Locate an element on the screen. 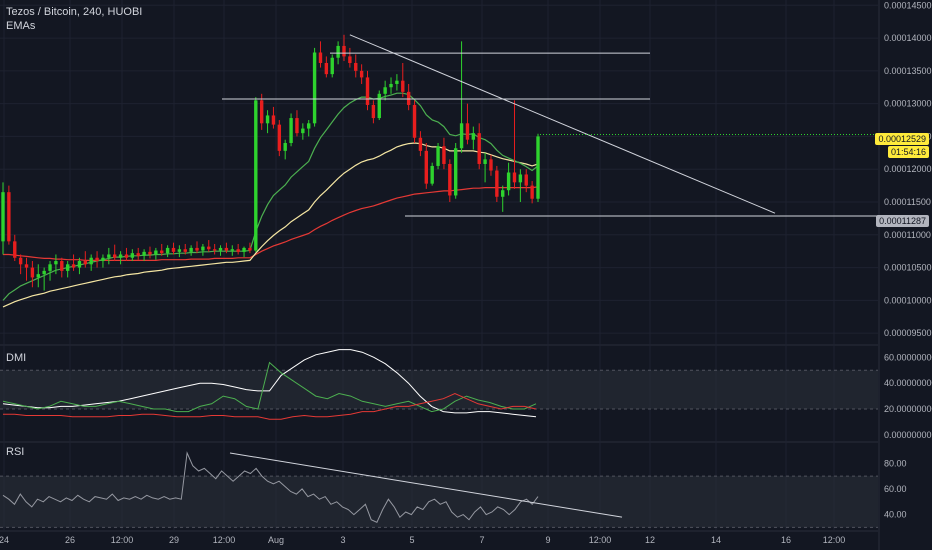 This screenshot has height=550, width=932. dmi-tick-label: 20.00000000 is located at coordinates (908, 409).